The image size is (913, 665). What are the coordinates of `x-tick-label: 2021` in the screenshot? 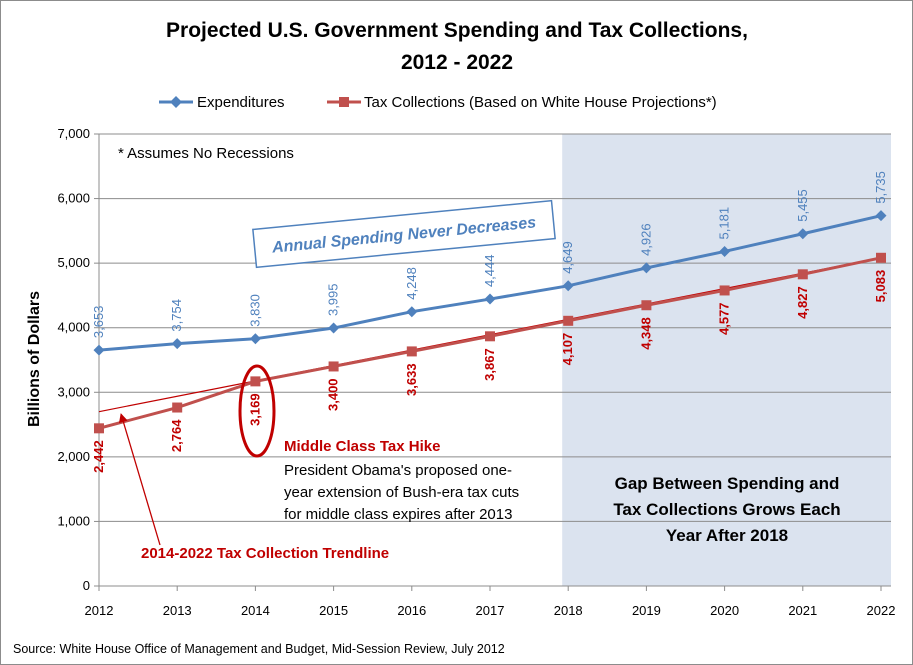 It's located at (802, 610).